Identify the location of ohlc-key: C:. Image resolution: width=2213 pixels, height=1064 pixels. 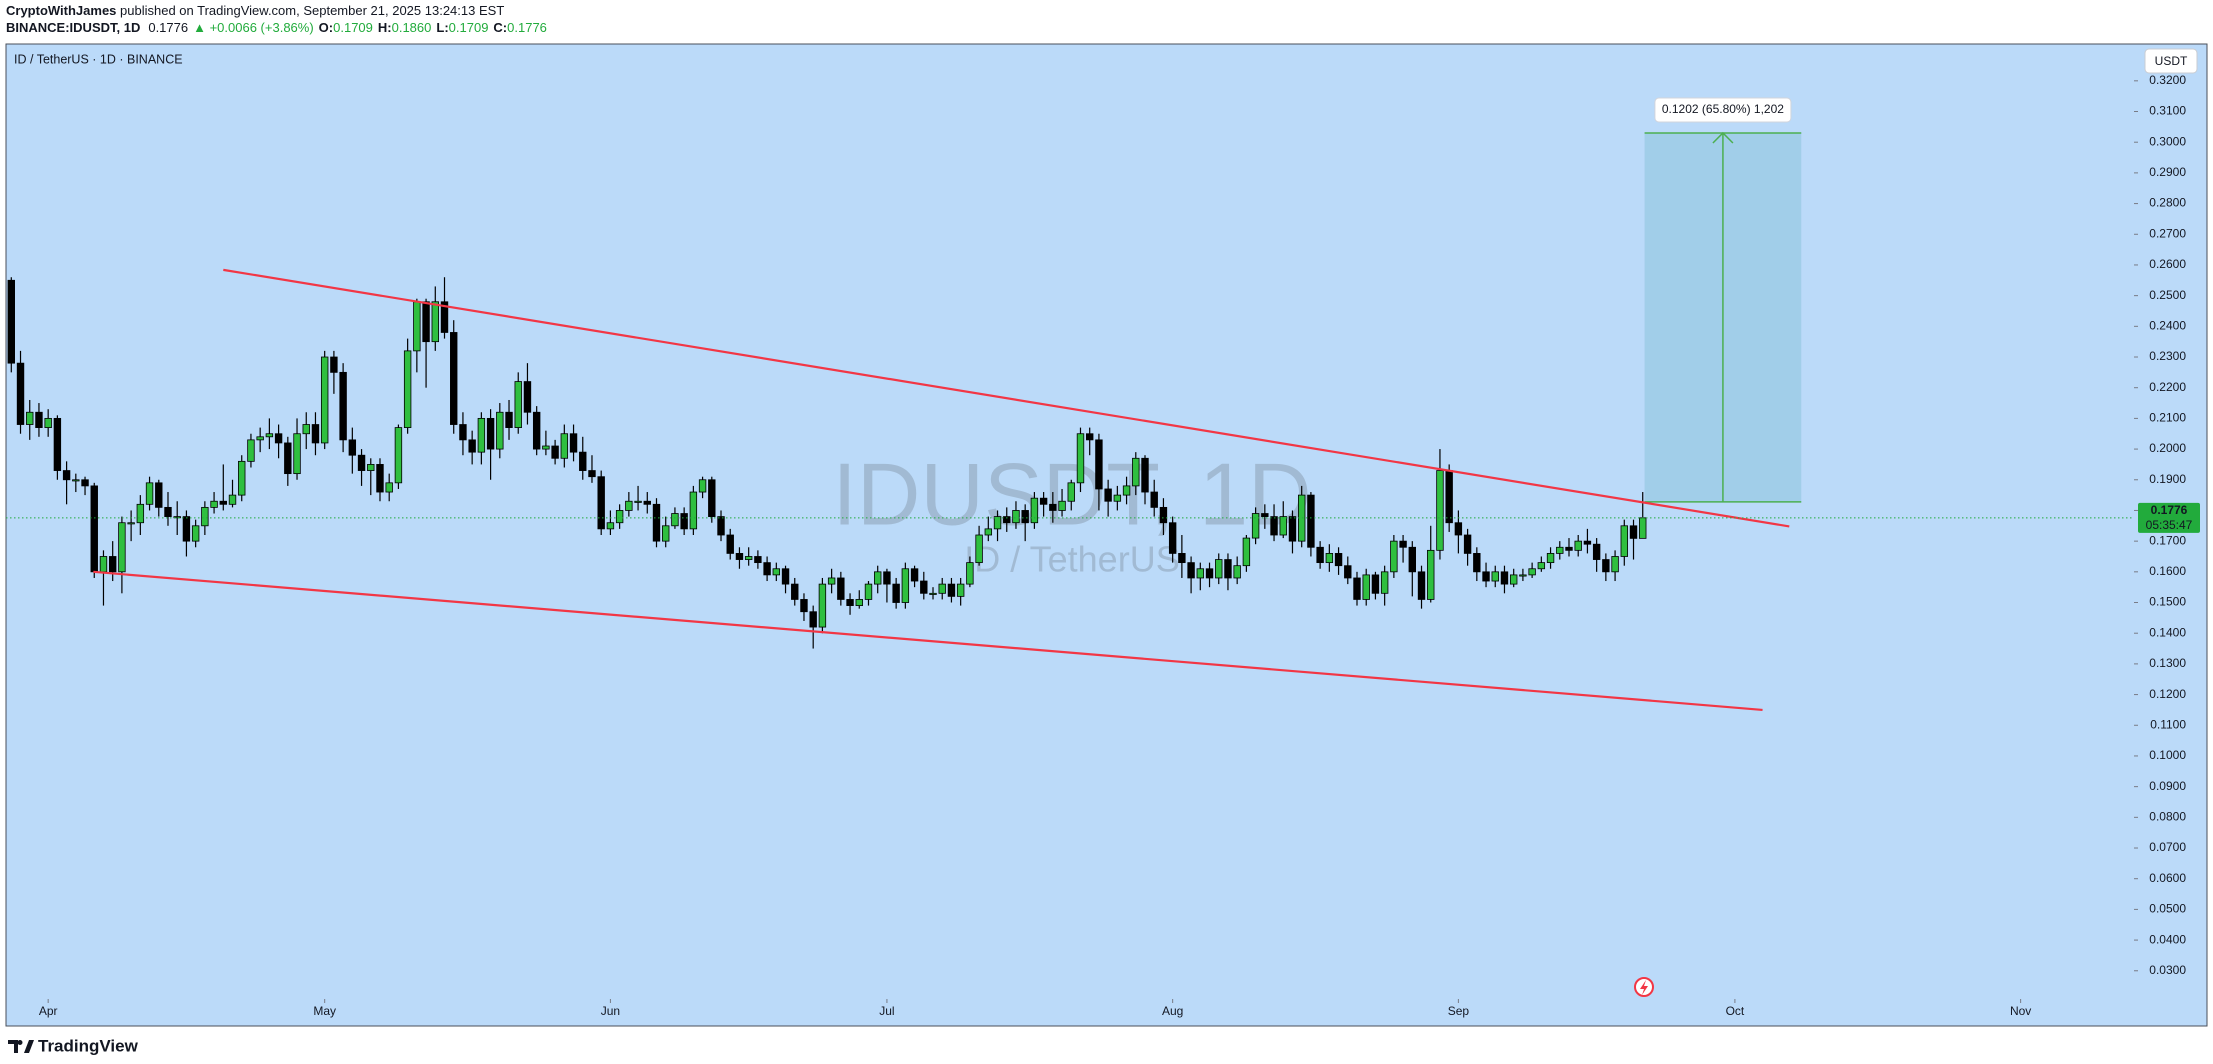
(500, 27).